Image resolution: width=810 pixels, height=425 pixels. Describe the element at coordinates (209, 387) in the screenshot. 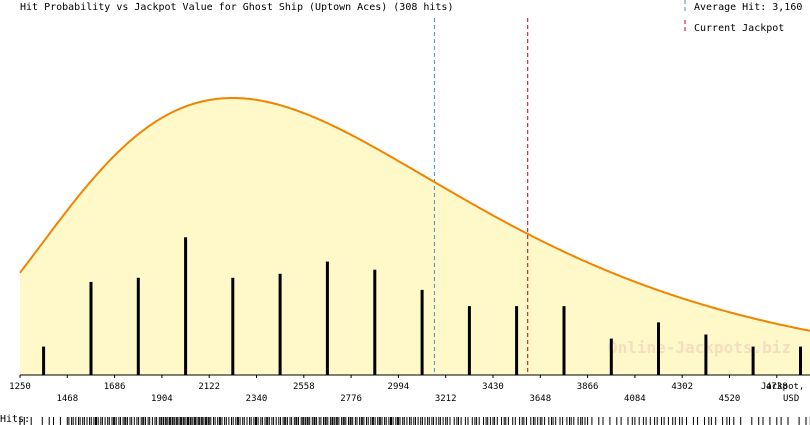

I see `x-tick-label: 2122` at that location.